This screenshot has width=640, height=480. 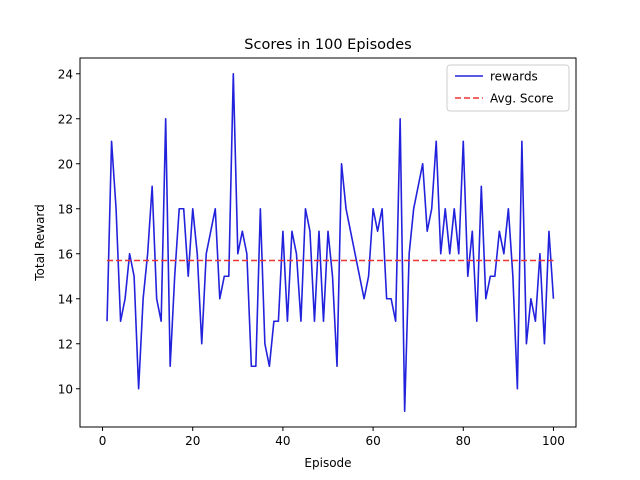 What do you see at coordinates (508, 88) in the screenshot?
I see `legend: rewards Avg. Score` at bounding box center [508, 88].